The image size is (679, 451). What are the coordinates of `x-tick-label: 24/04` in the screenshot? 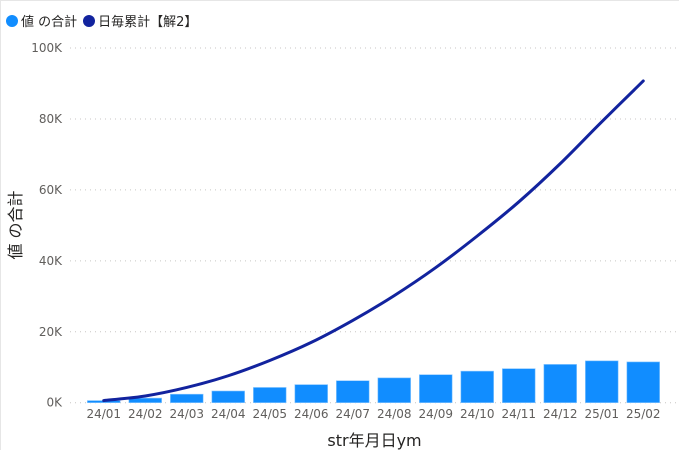 It's located at (228, 414).